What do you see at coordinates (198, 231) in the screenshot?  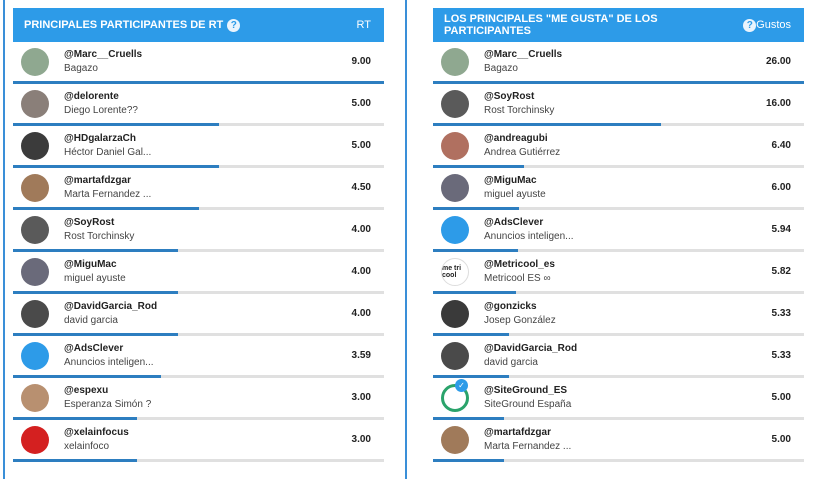 I see `list-item: @SoyRost Rost Torchinsky 4.00` at bounding box center [198, 231].